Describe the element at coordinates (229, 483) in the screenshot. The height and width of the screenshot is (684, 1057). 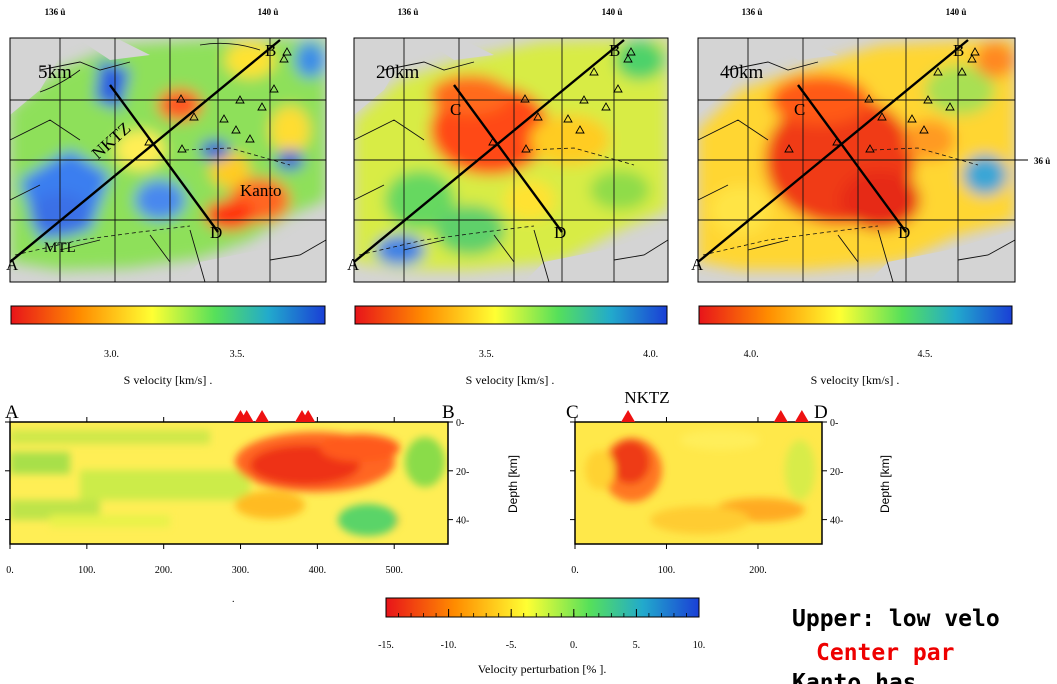
I see `cross-section-ab-image` at that location.